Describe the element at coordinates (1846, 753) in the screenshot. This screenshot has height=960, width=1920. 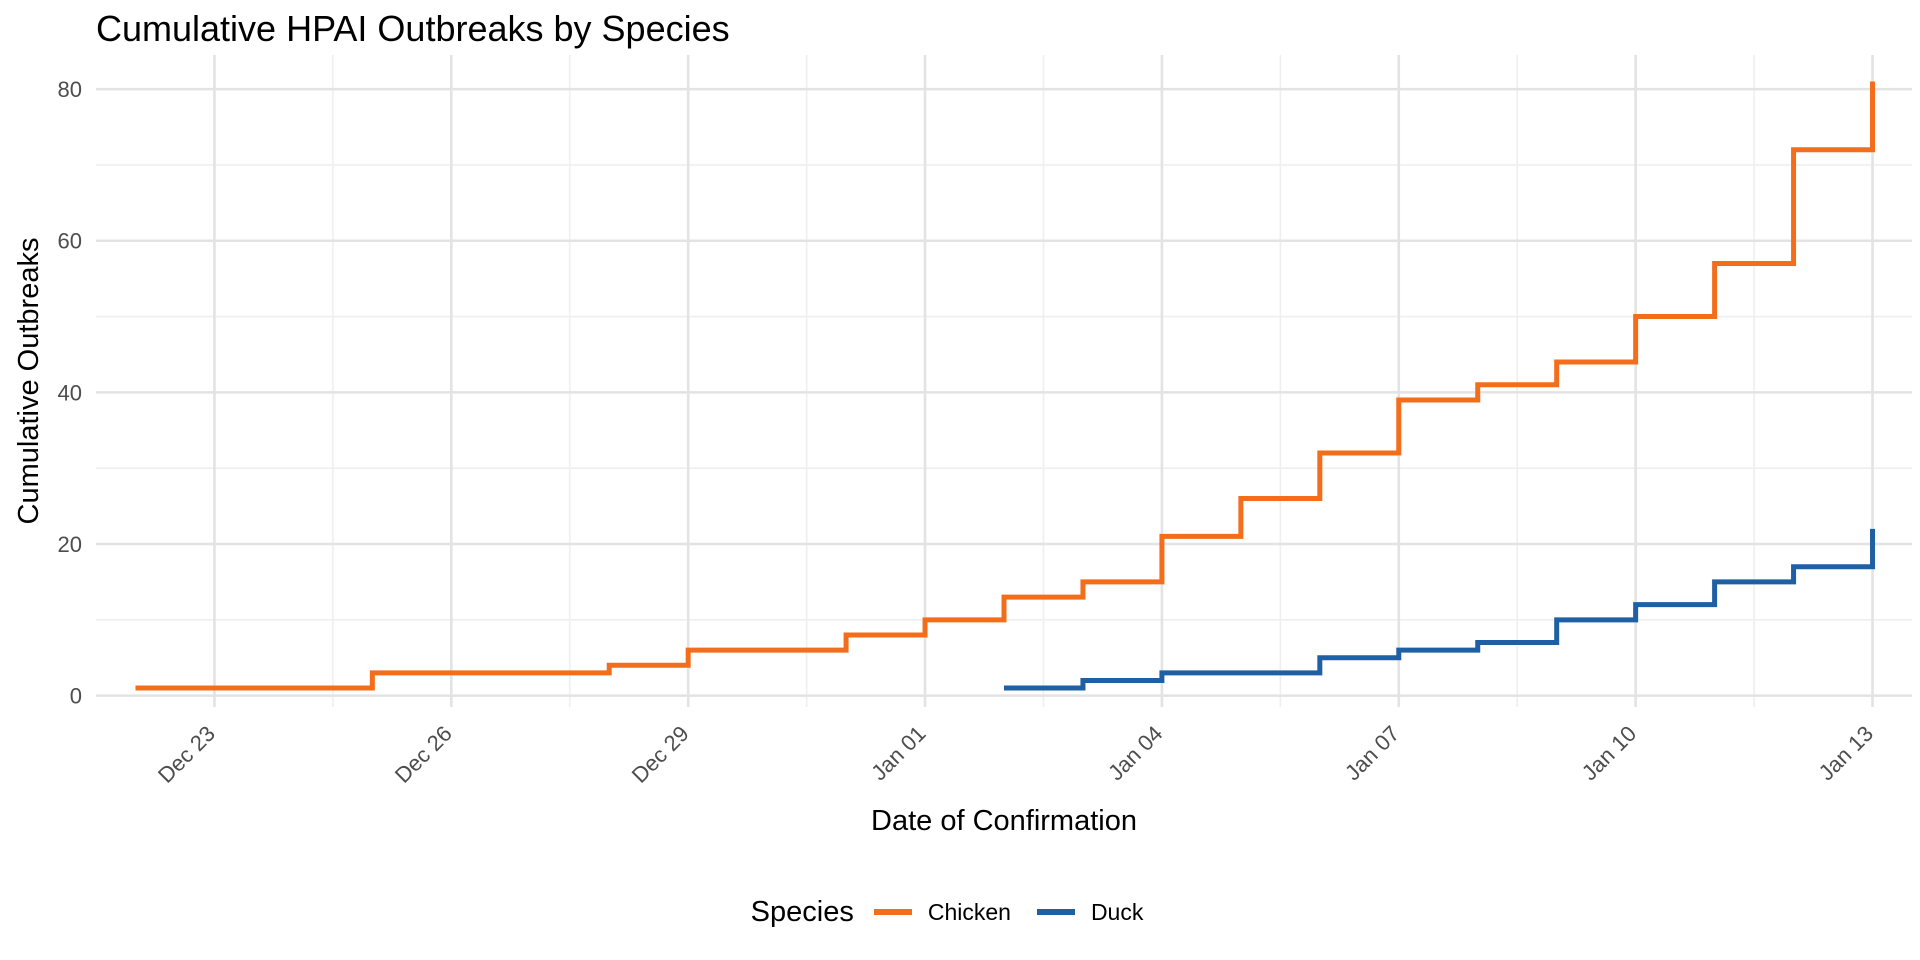
I see `x-tick-label: Jan 13` at that location.